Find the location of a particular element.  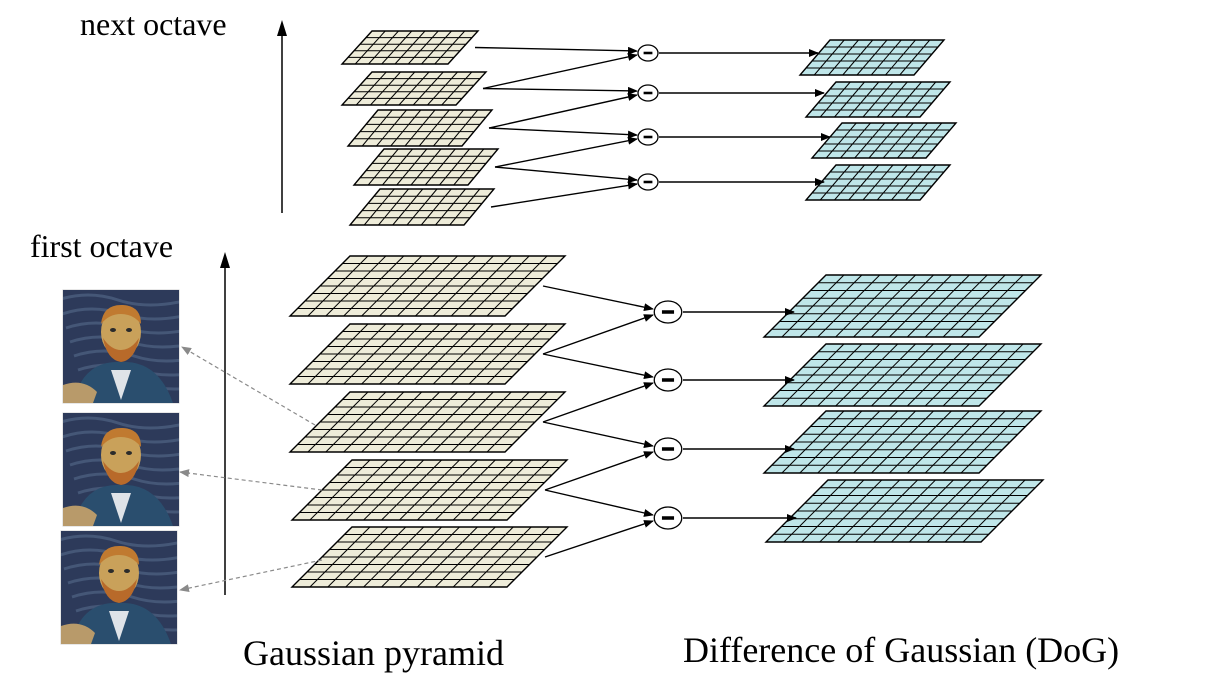

next-octave-label: next octave is located at coordinates (153, 24).